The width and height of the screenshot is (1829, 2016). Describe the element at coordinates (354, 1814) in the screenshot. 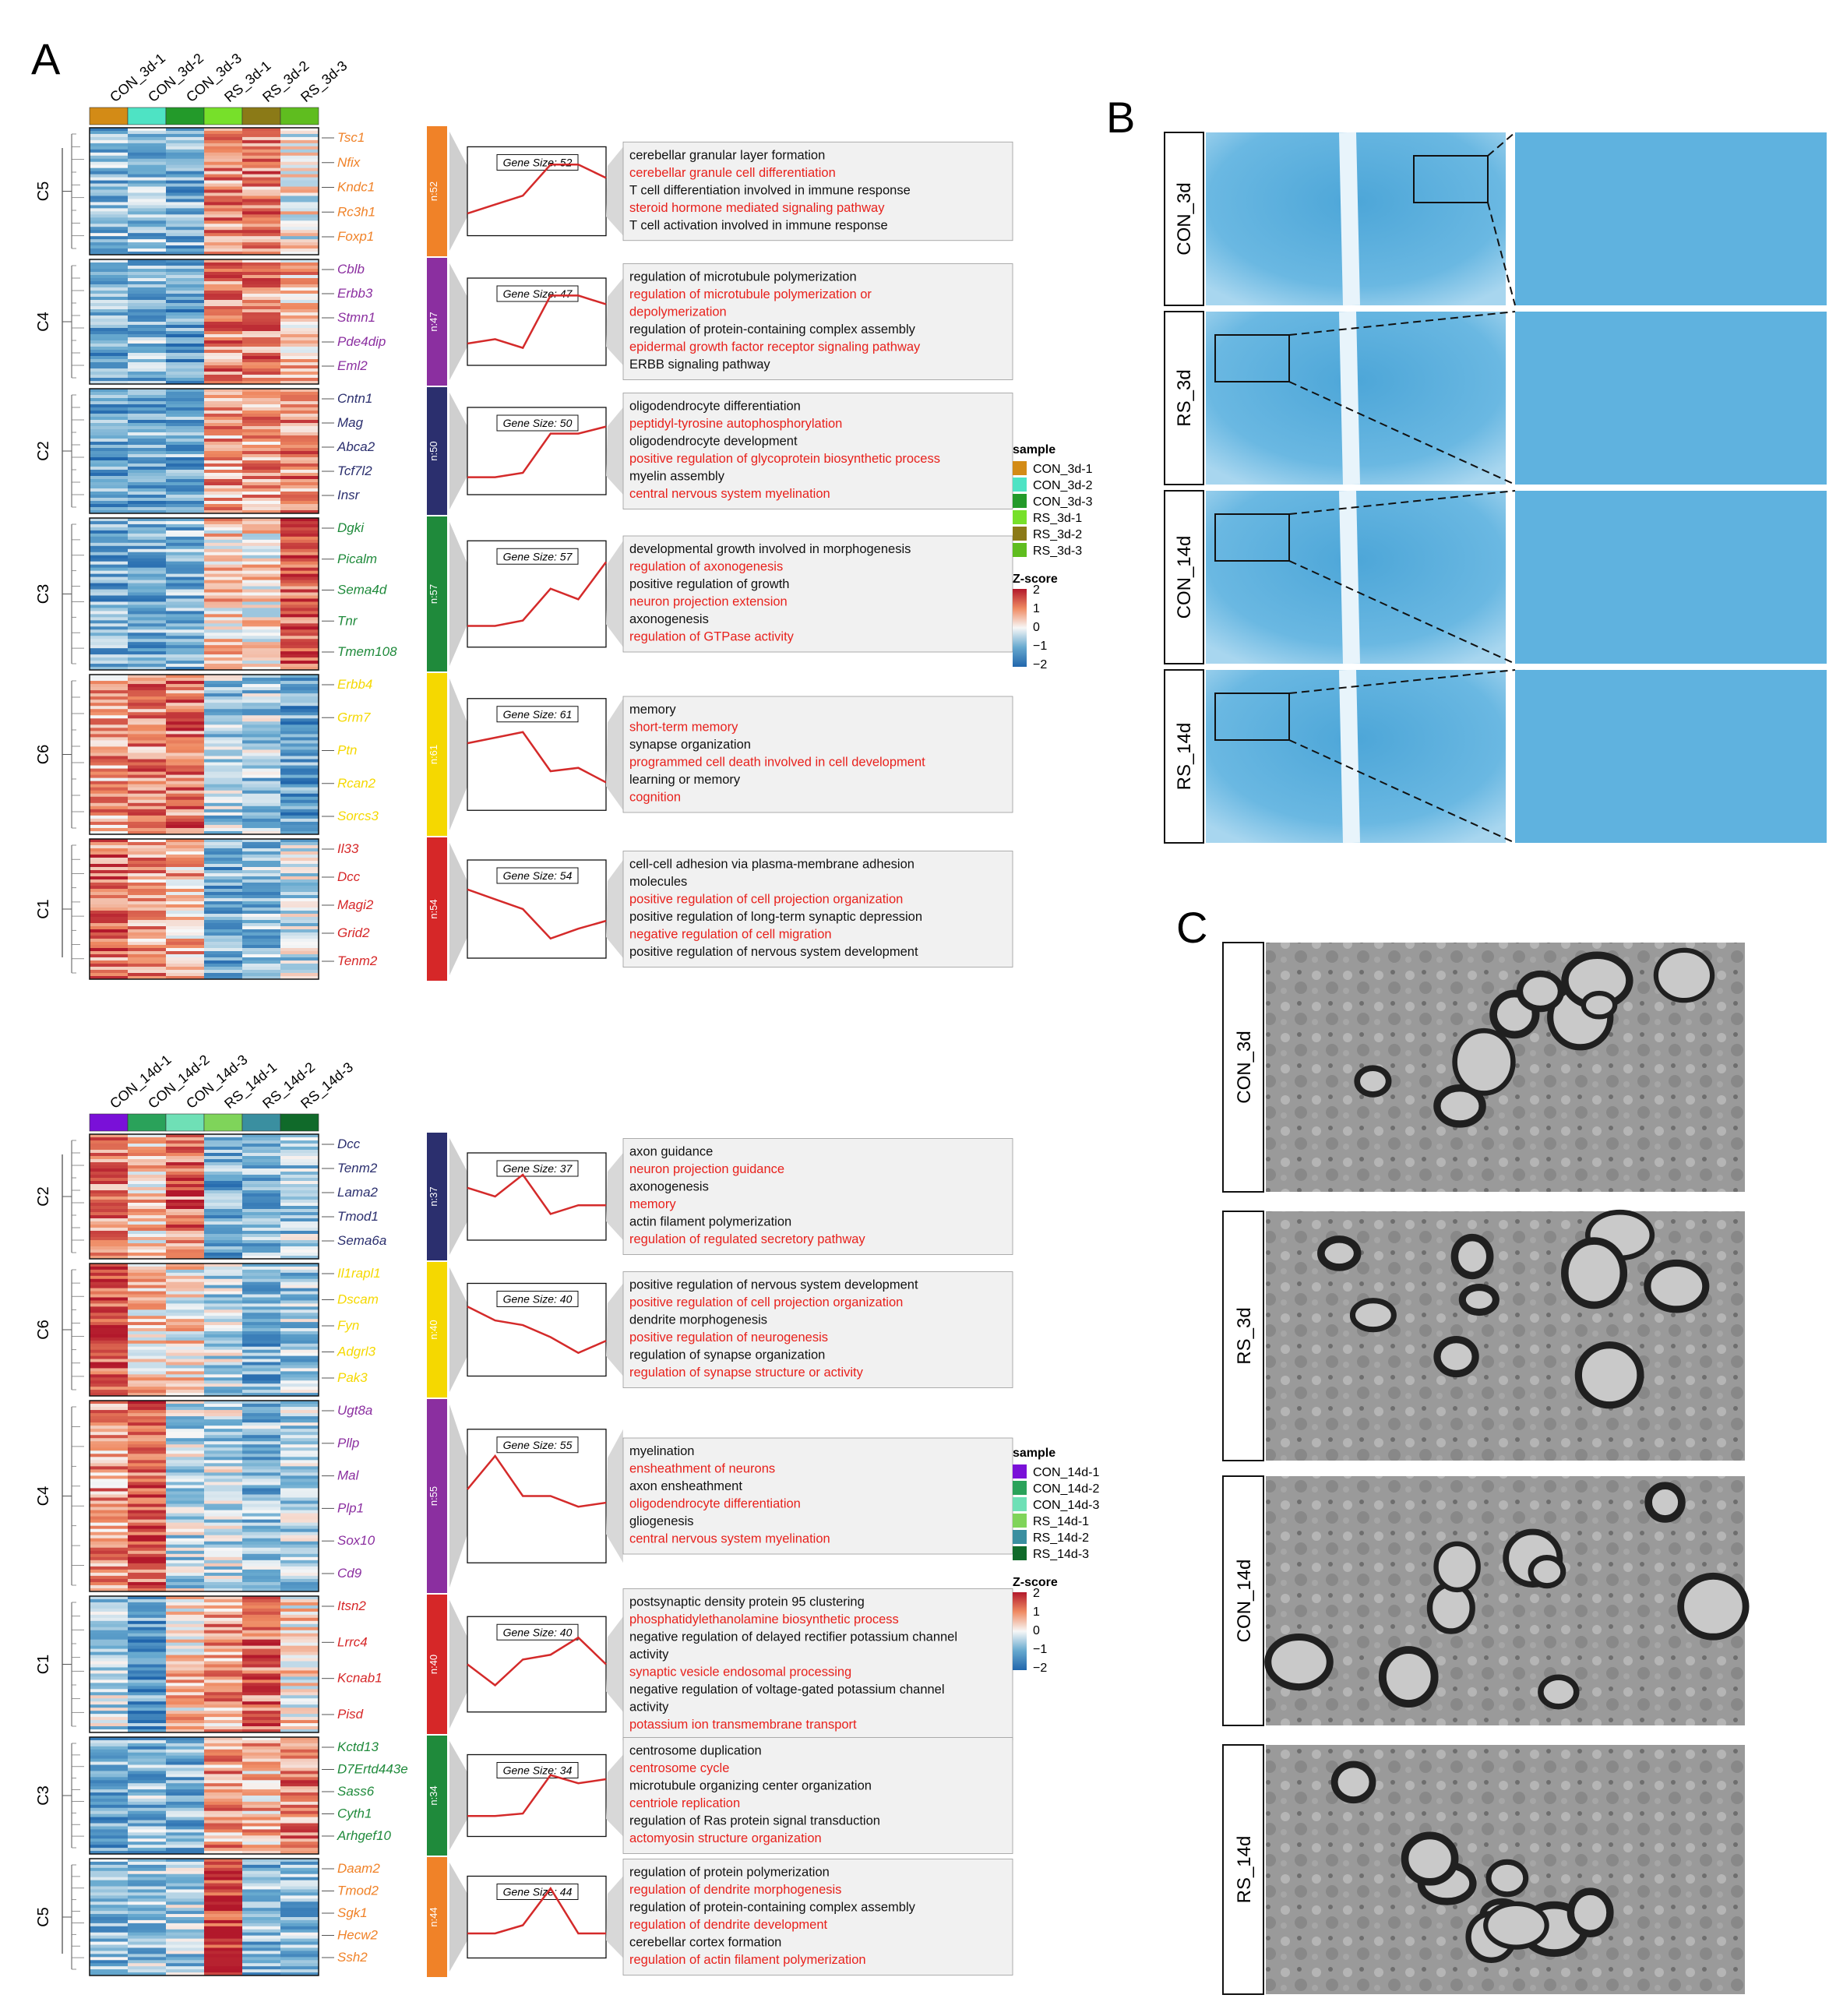

I see `gene-label: Cyth1` at that location.